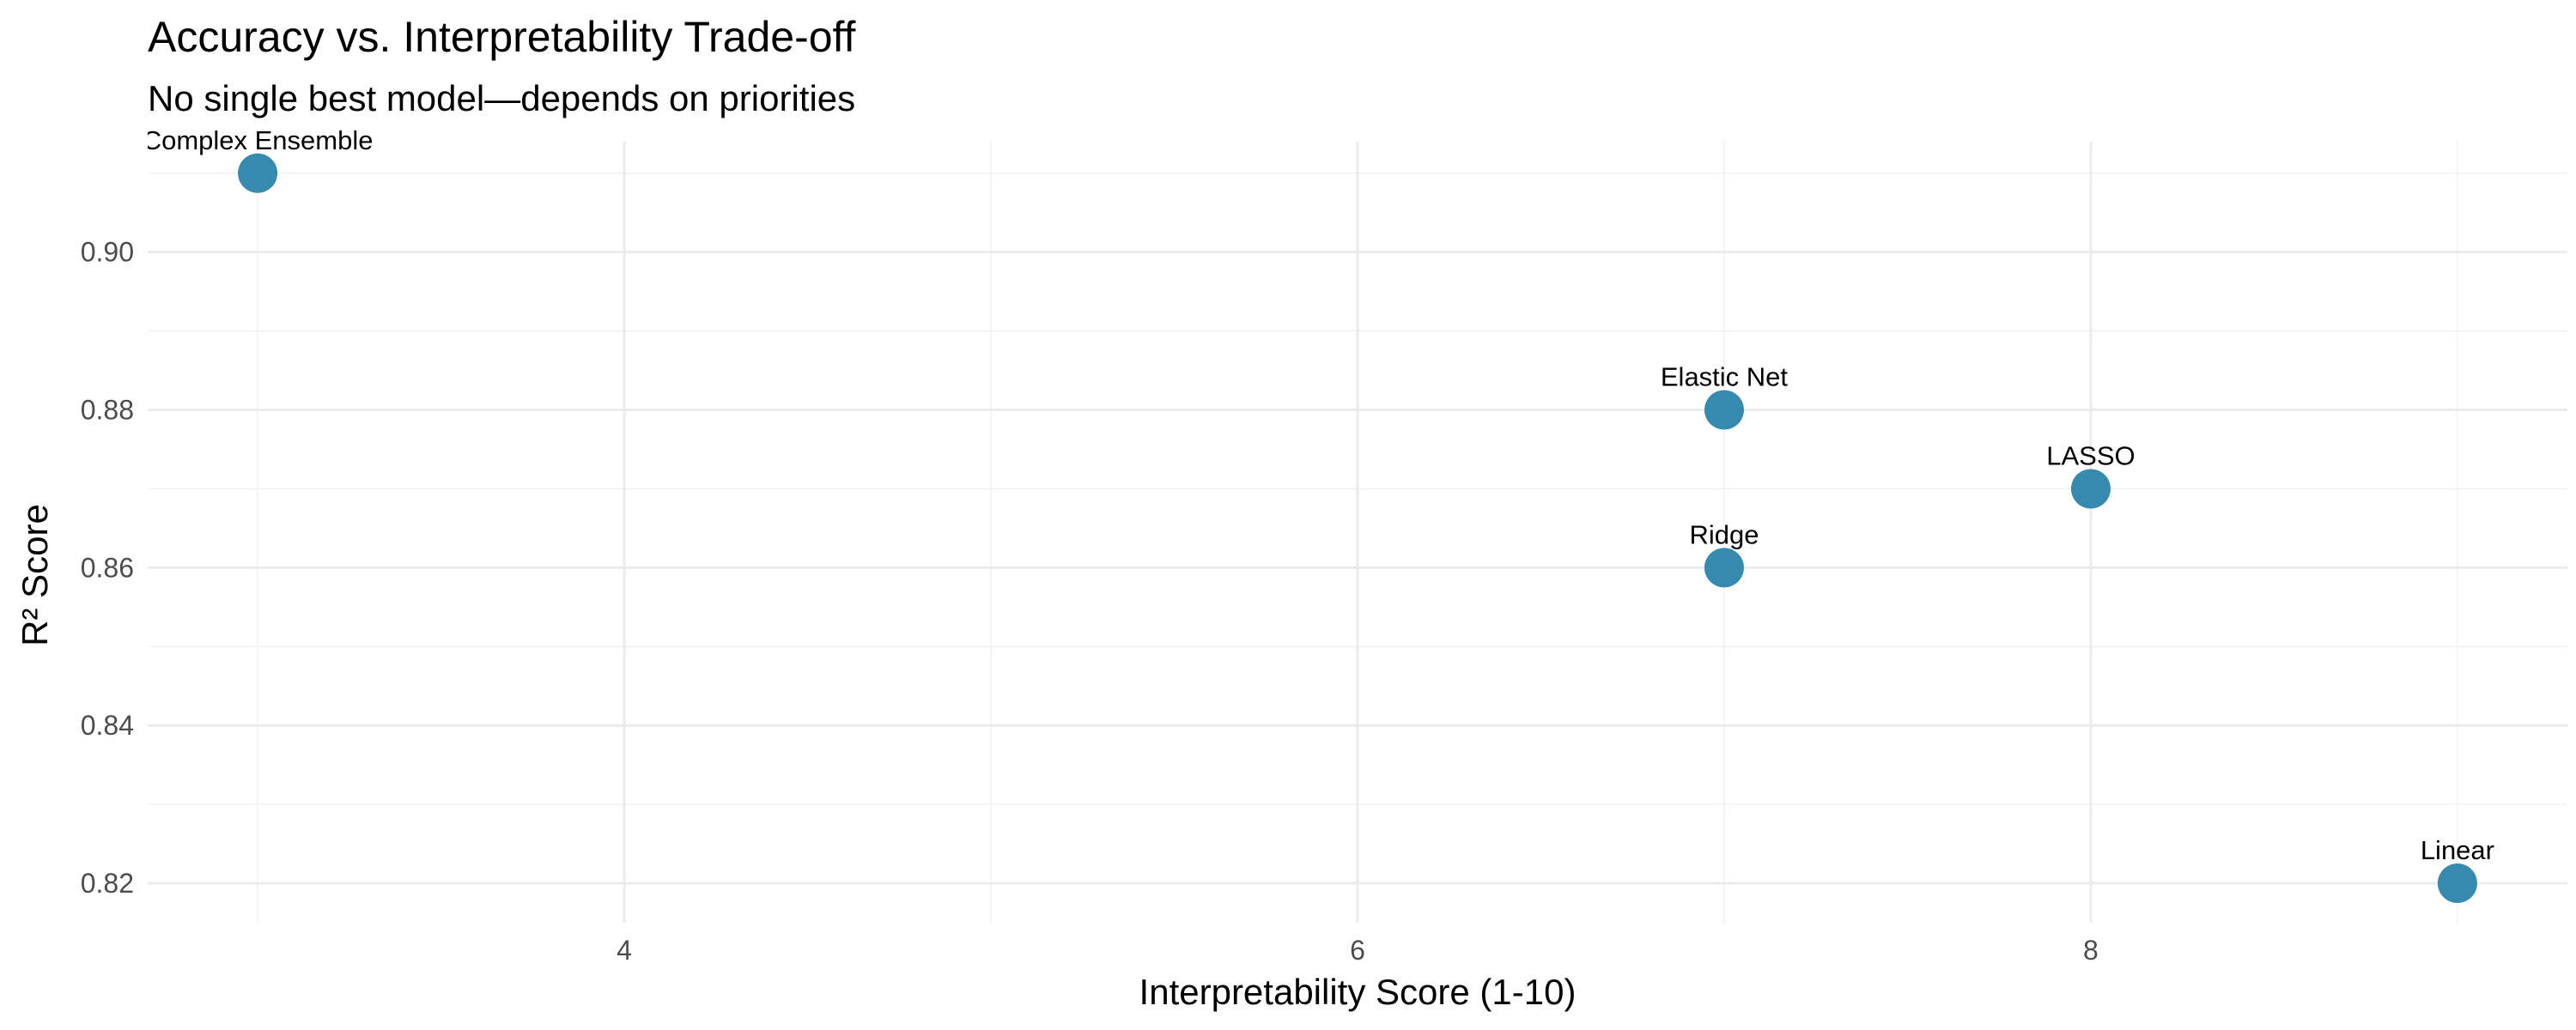  What do you see at coordinates (1725, 377) in the screenshot?
I see `point-label: Elastic Net` at bounding box center [1725, 377].